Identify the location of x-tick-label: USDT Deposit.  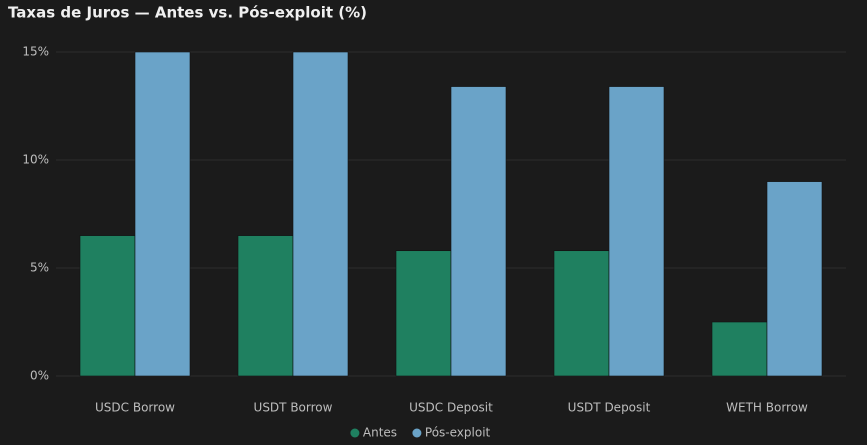
(609, 408).